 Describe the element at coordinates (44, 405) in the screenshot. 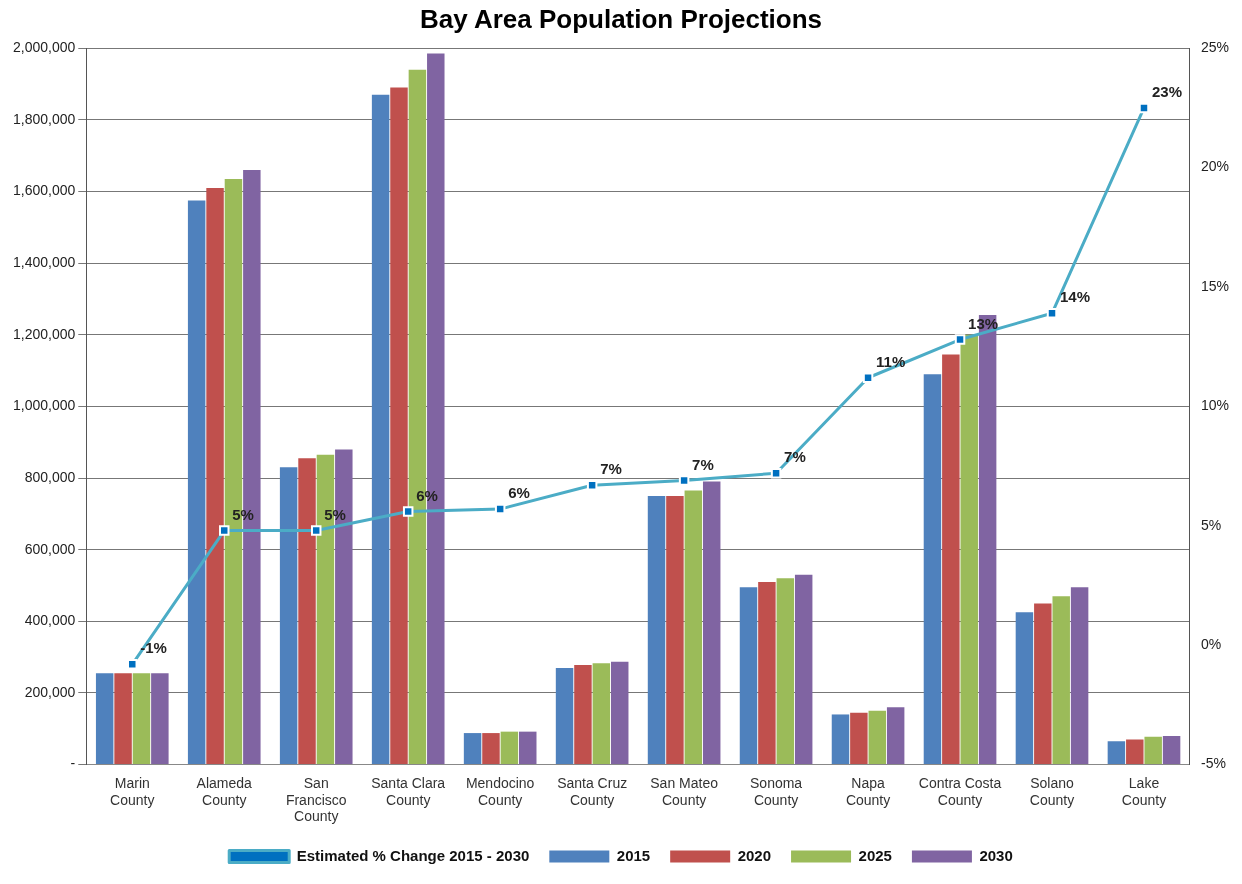

I see `y-tick-label: 1,000,000` at that location.